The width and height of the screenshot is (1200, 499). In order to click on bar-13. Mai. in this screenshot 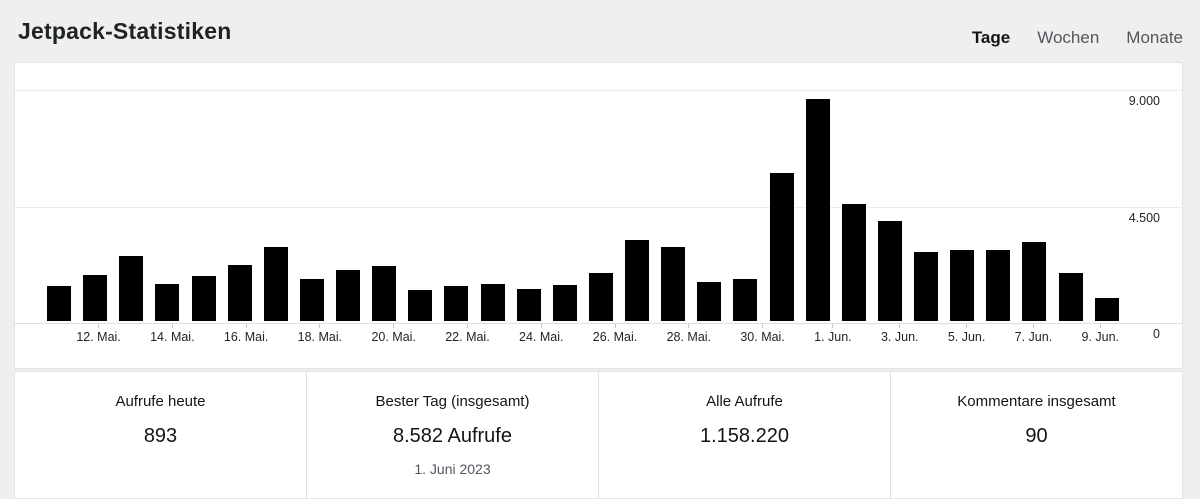, I will do `click(131, 288)`.